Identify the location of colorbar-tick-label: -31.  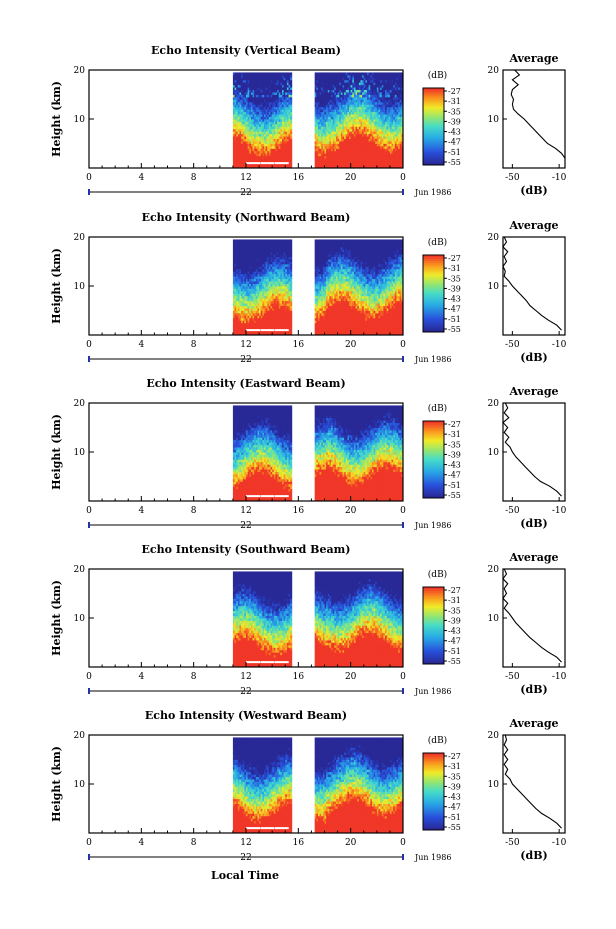
(454, 101).